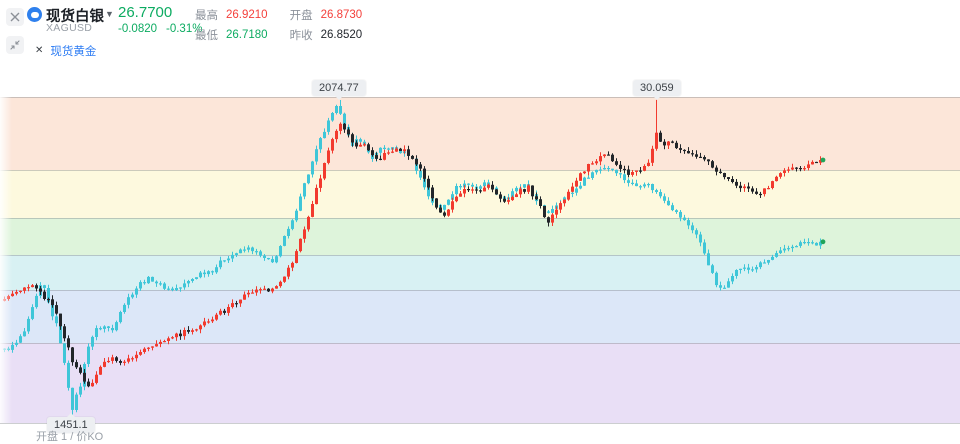 The image size is (960, 444). I want to click on last-price: 26.7700, so click(145, 12).